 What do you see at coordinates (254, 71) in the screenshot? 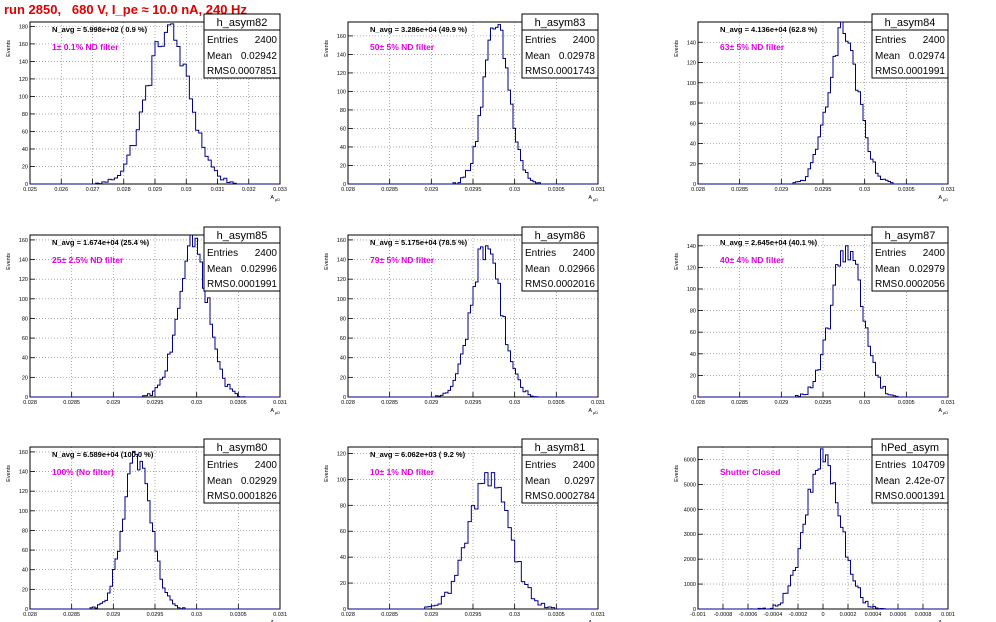
I see `stats-value-rms: 0.0007851` at bounding box center [254, 71].